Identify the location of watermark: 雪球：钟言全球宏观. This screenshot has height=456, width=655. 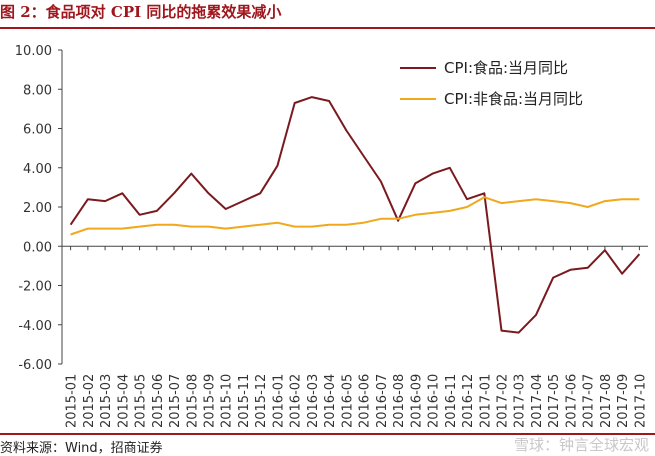
(581, 445).